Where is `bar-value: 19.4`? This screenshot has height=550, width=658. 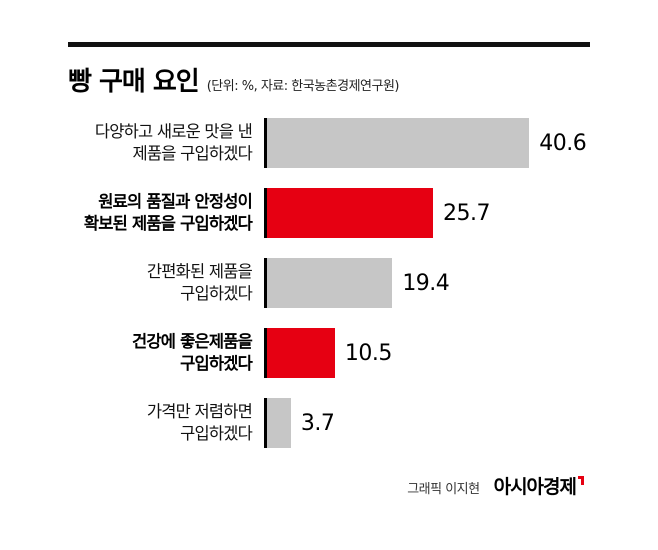 bar-value: 19.4 is located at coordinates (426, 283).